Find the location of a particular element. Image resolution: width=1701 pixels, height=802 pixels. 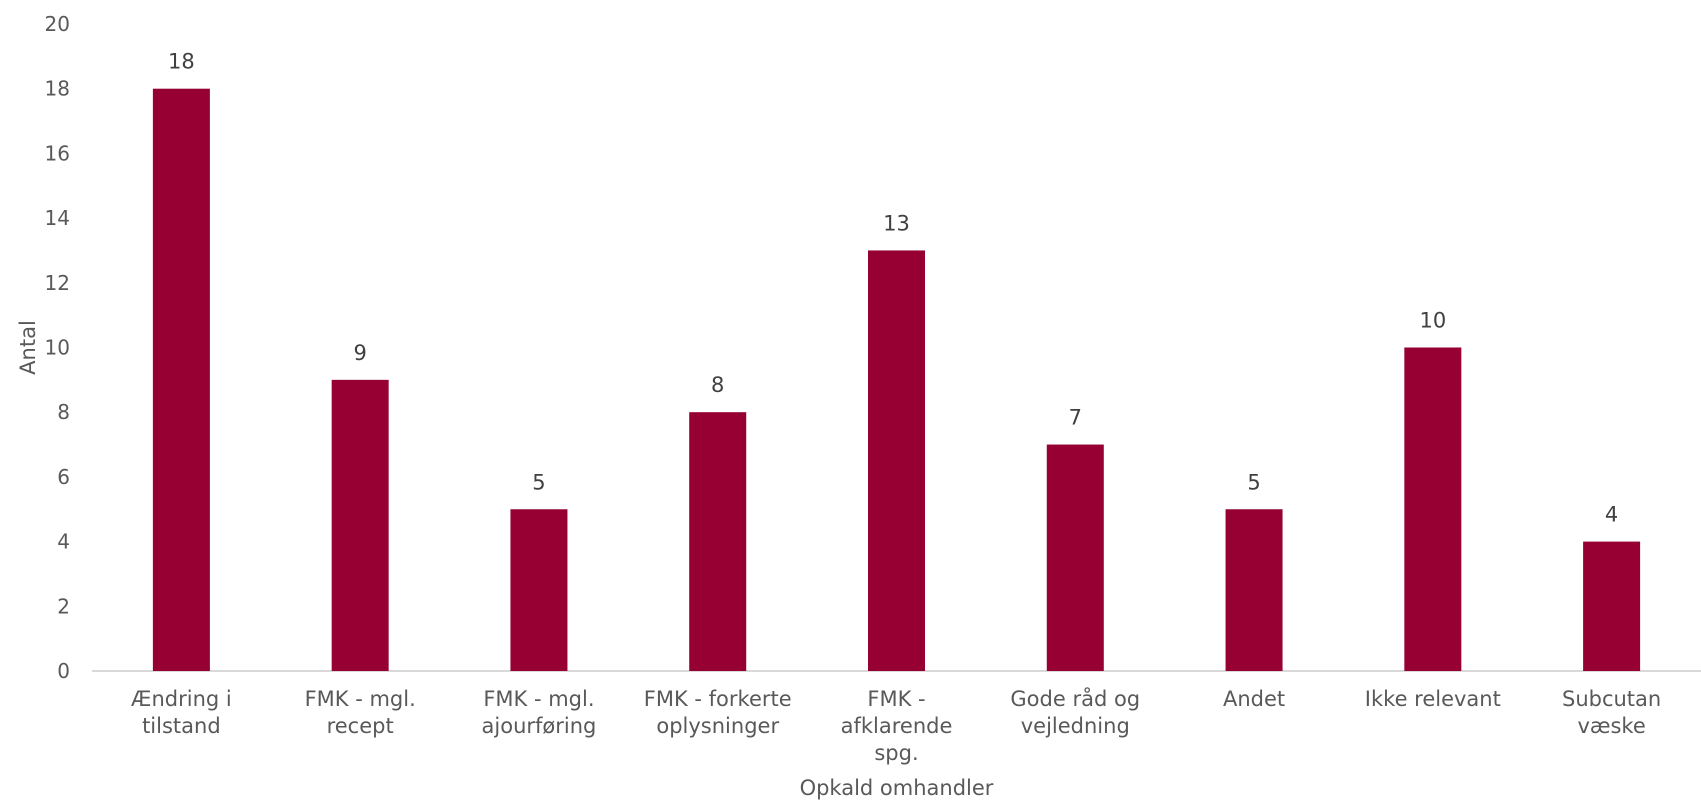

category-label: Ændring i tilstand is located at coordinates (181, 712).